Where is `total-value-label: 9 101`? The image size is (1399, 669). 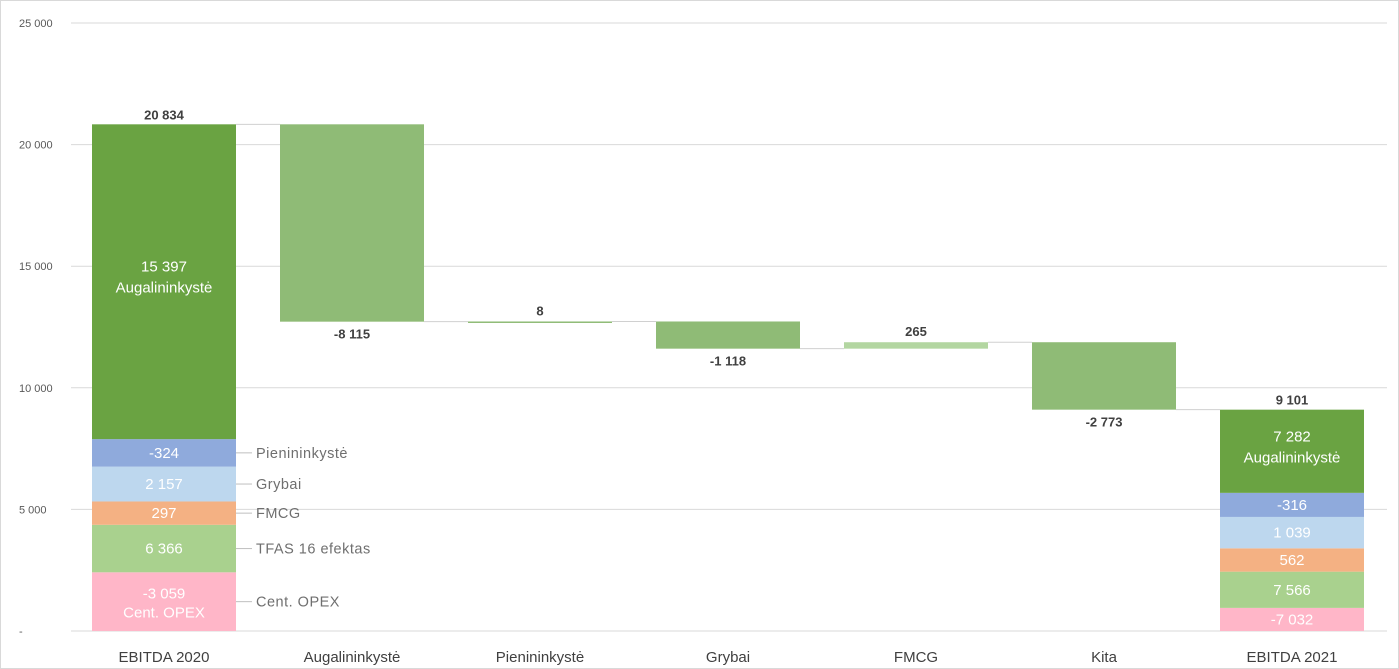 total-value-label: 9 101 is located at coordinates (1292, 400).